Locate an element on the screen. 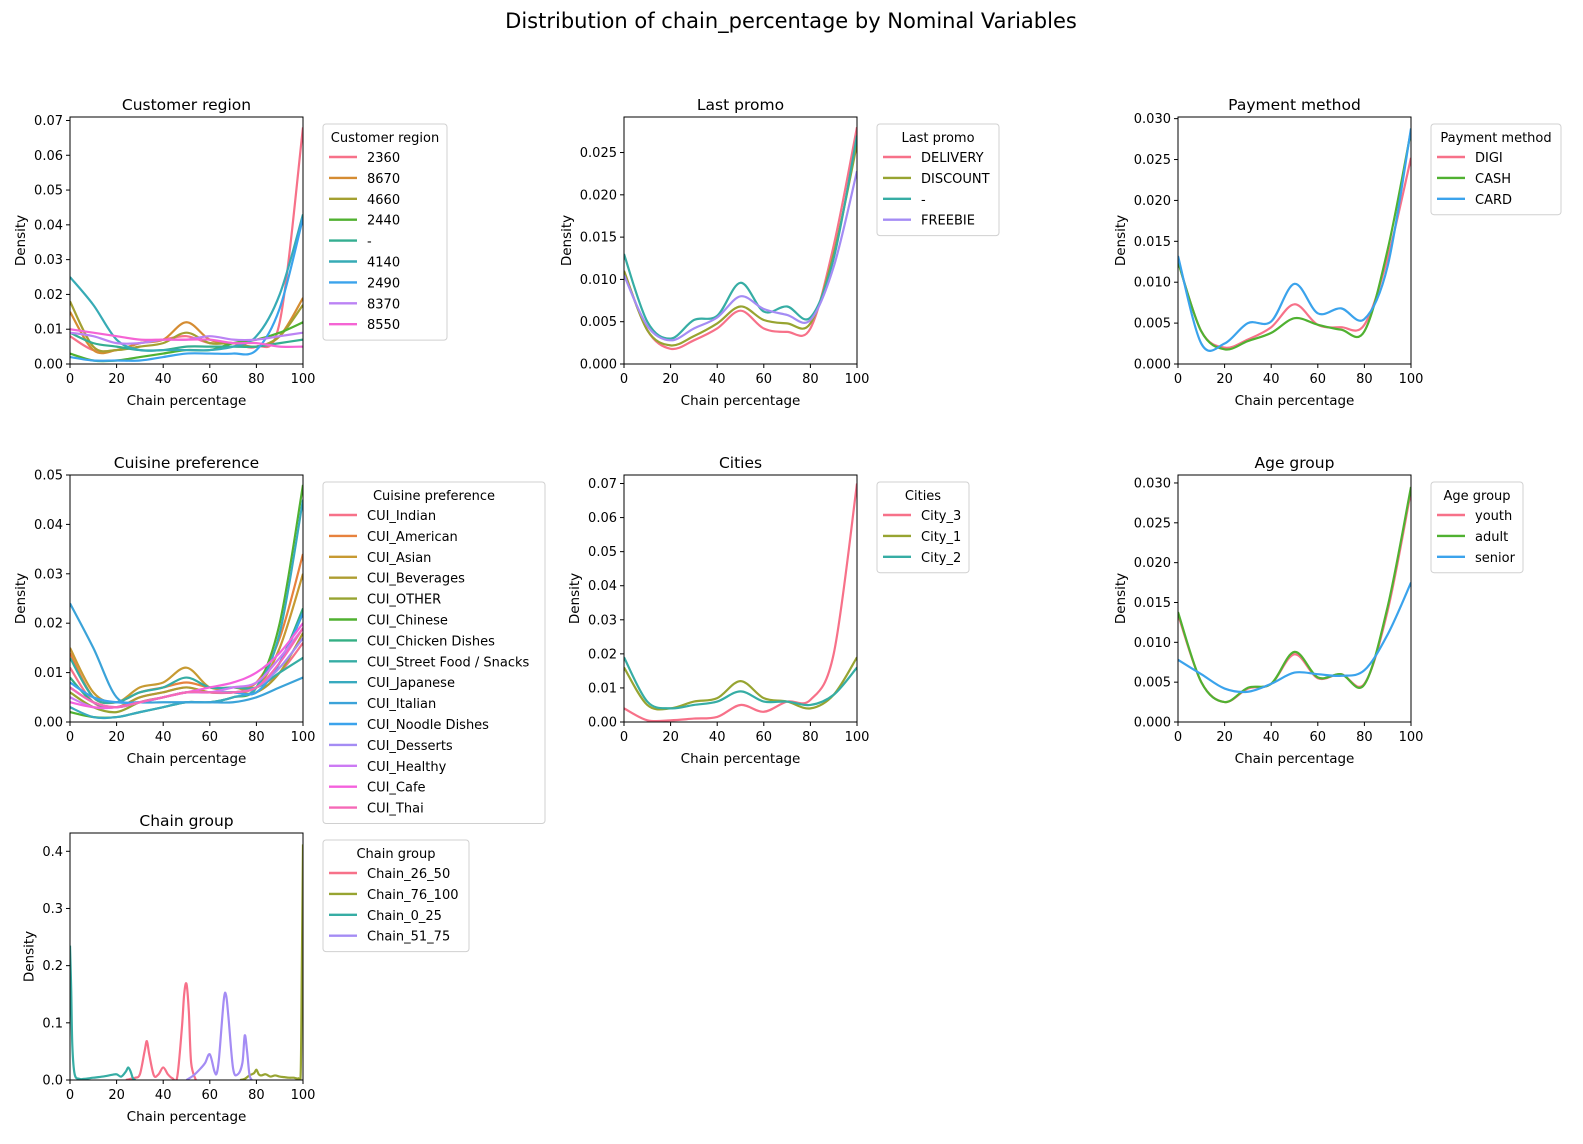 Image resolution: width=1583 pixels, height=1144 pixels. series-line-discount is located at coordinates (740, 245).